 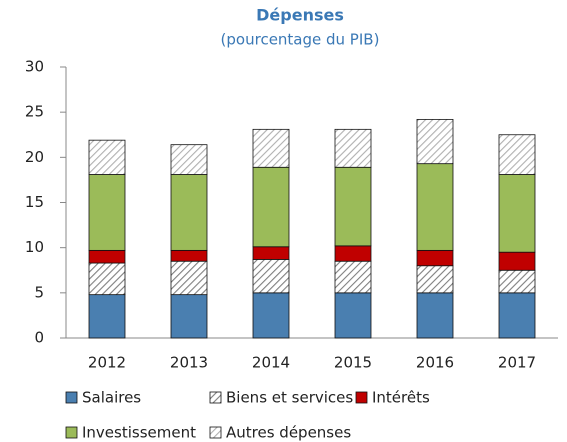 I want to click on legend-label: Biens et services, so click(x=289, y=398).